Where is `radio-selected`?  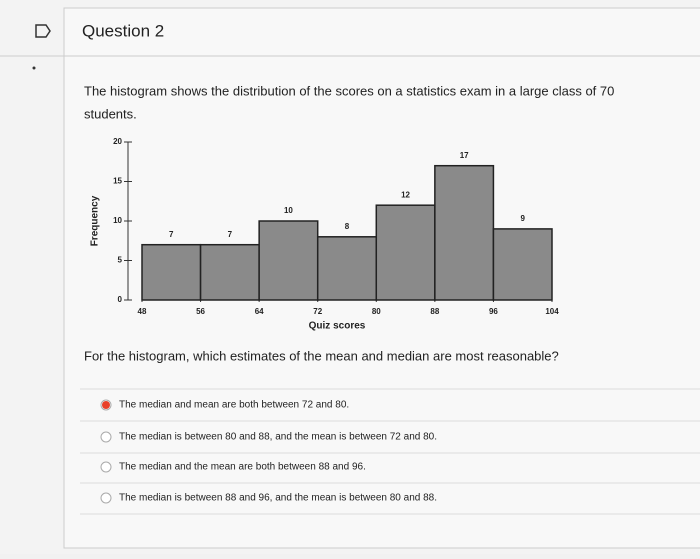 radio-selected is located at coordinates (106, 405).